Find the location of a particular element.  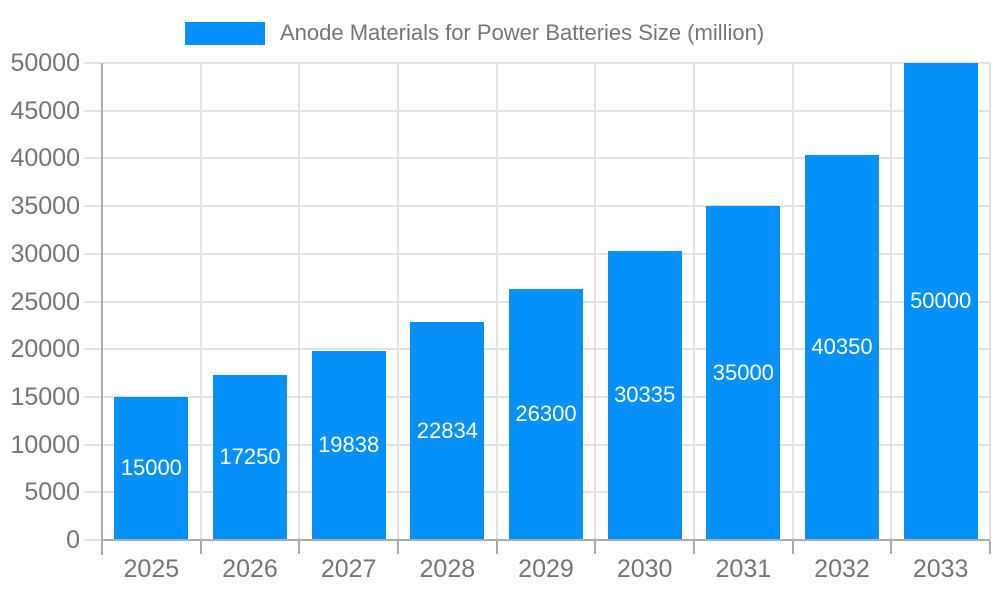

bar-value-label: 22834 is located at coordinates (447, 430).